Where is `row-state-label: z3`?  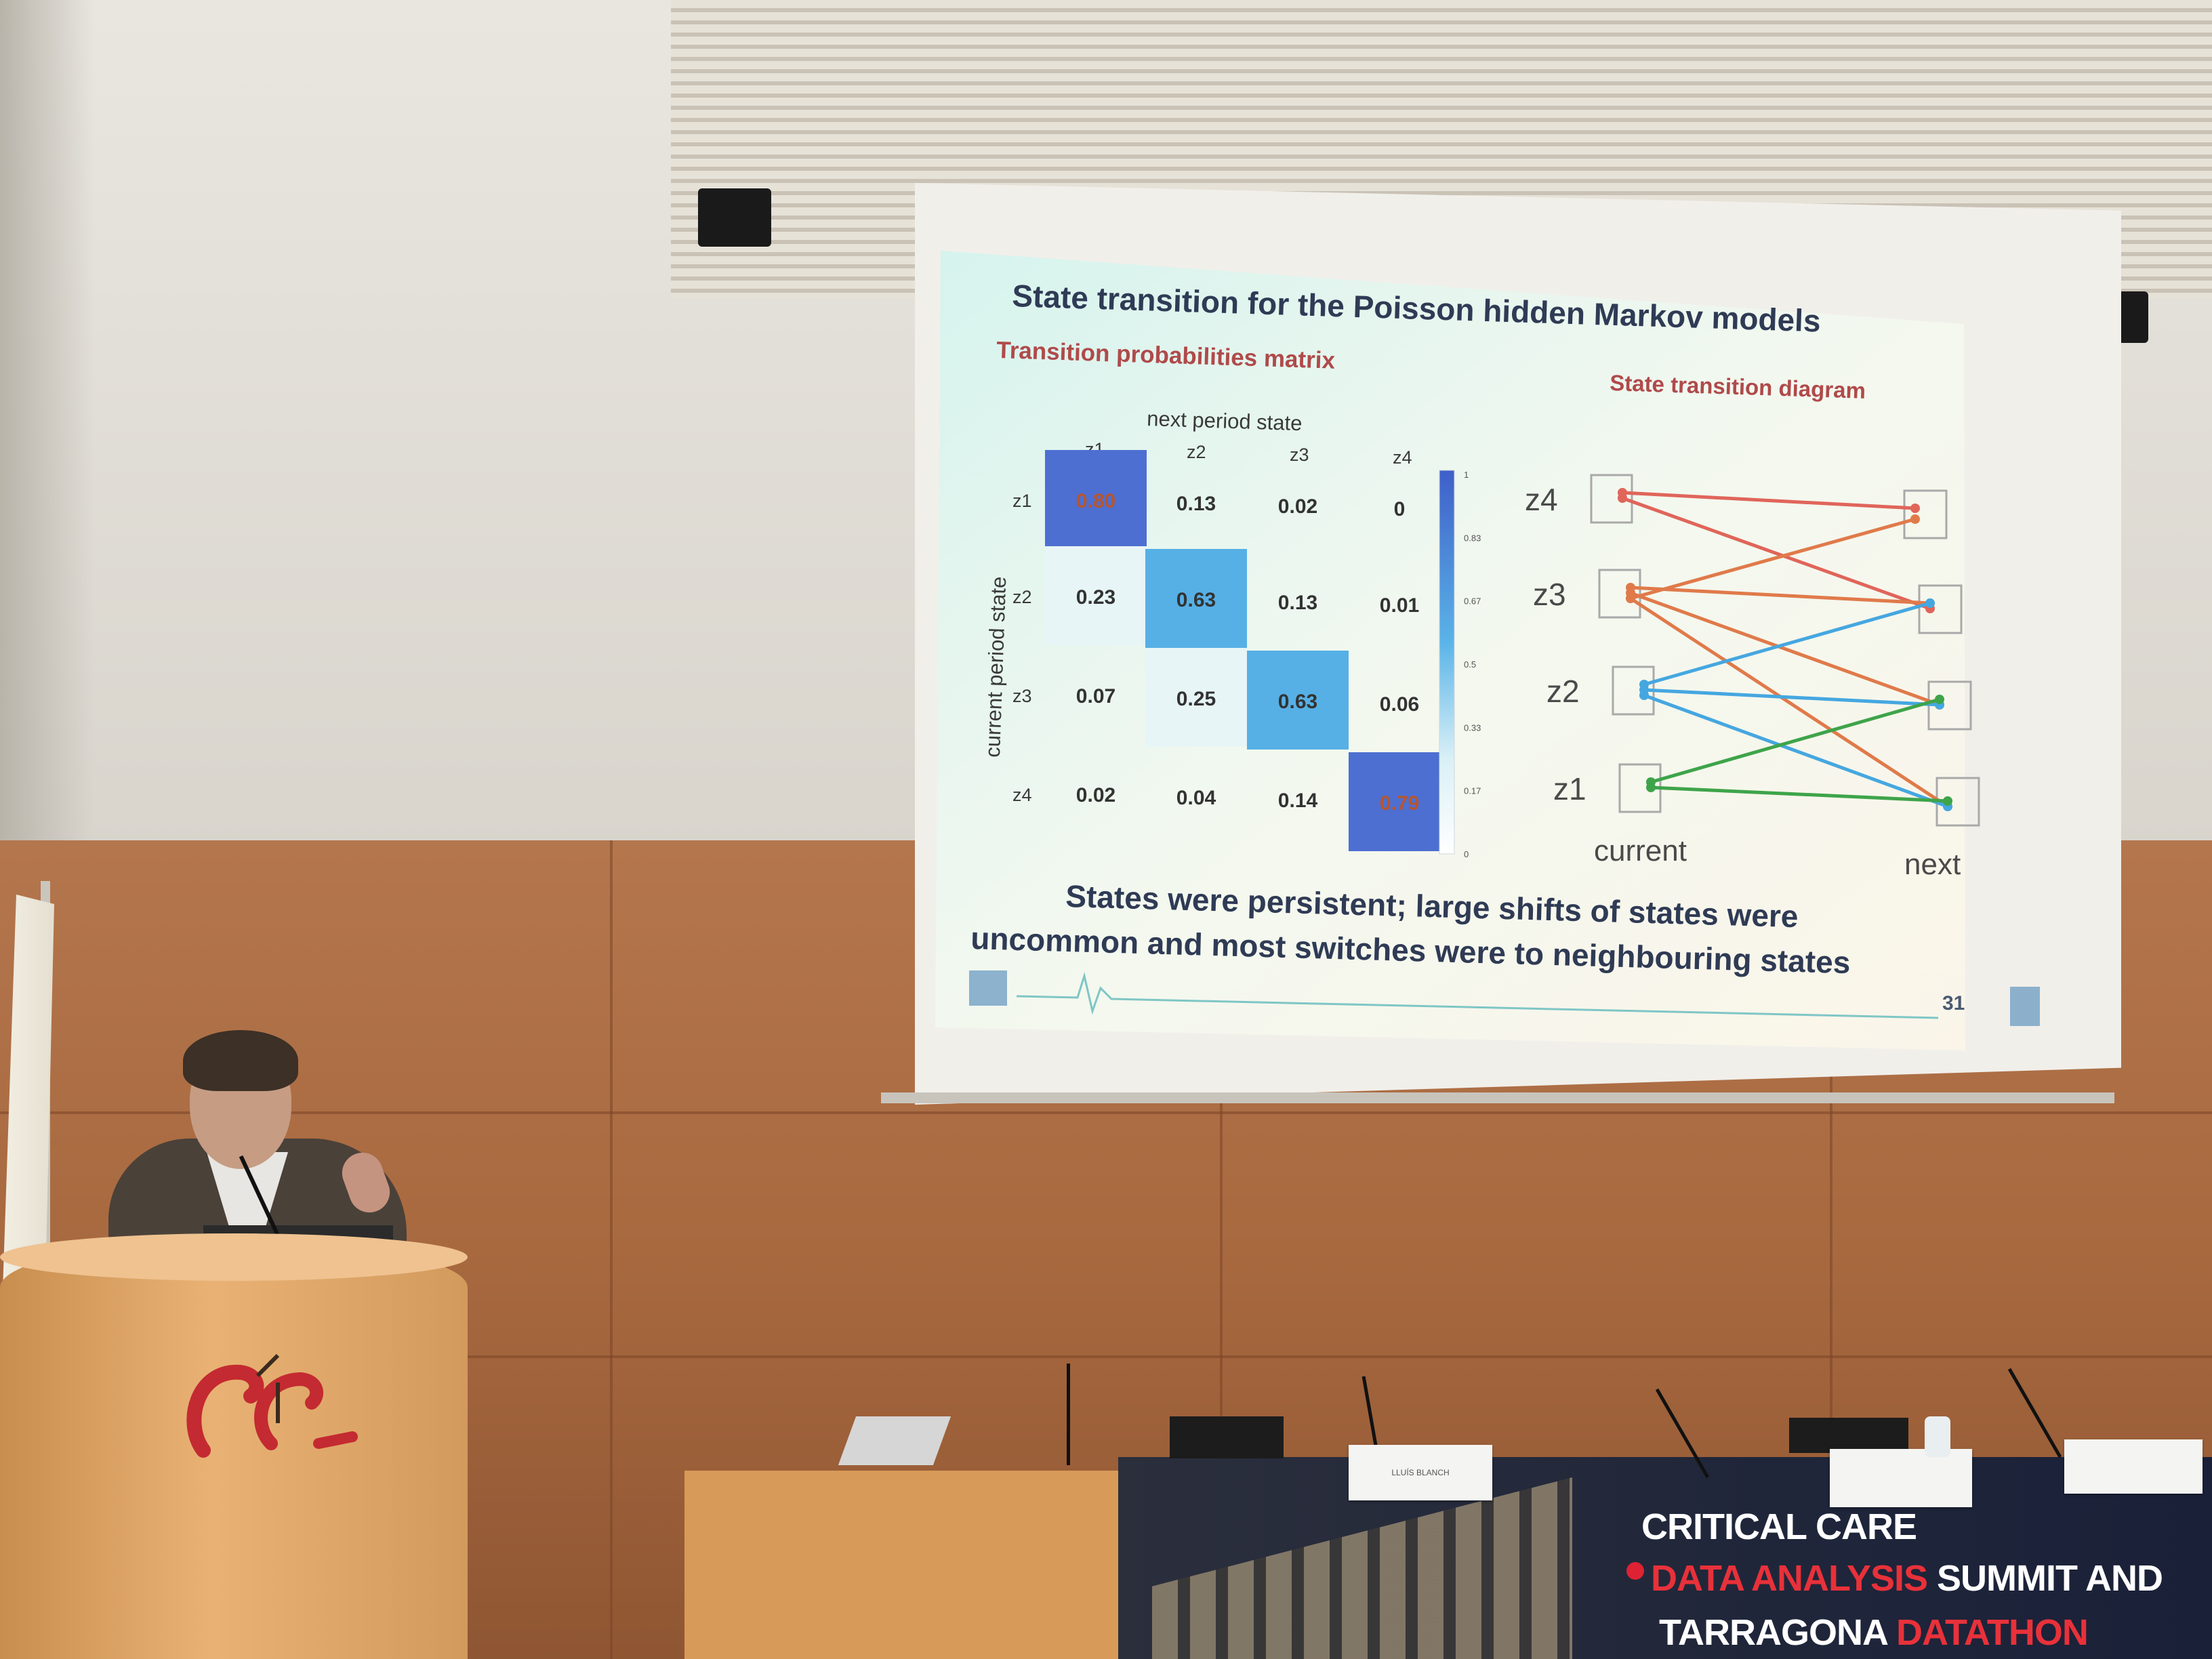 row-state-label: z3 is located at coordinates (1022, 696).